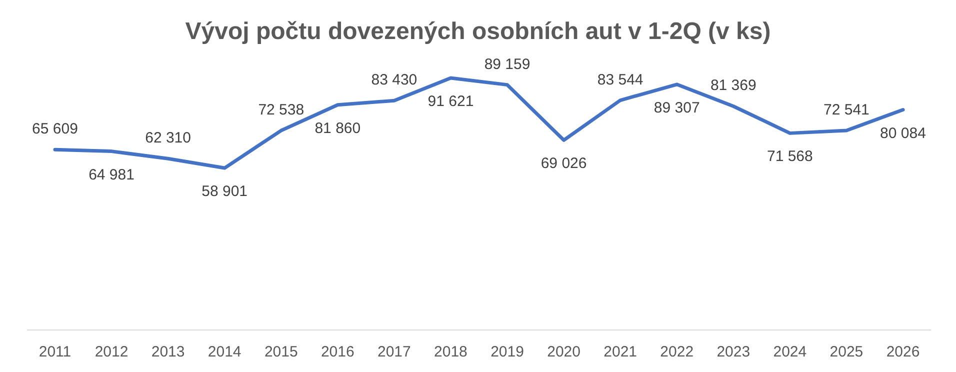 The height and width of the screenshot is (372, 956). What do you see at coordinates (111, 175) in the screenshot?
I see `data-label: 64 981` at bounding box center [111, 175].